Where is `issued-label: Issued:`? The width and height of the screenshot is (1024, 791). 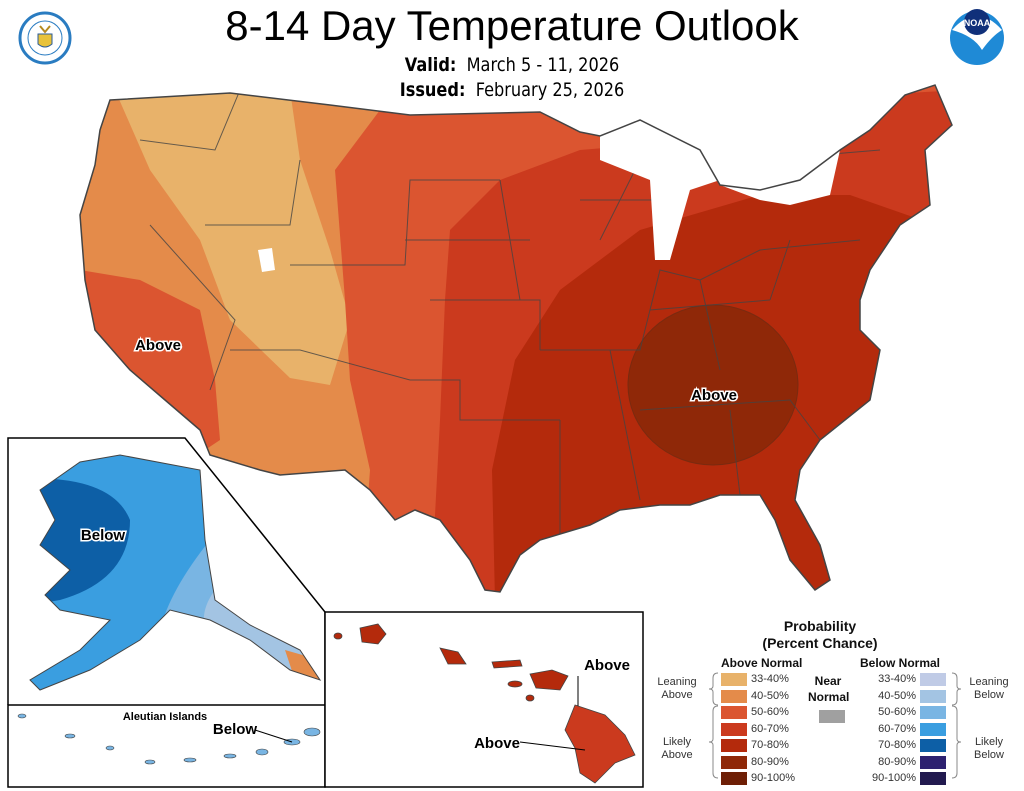
issued-label: Issued: is located at coordinates (432, 90).